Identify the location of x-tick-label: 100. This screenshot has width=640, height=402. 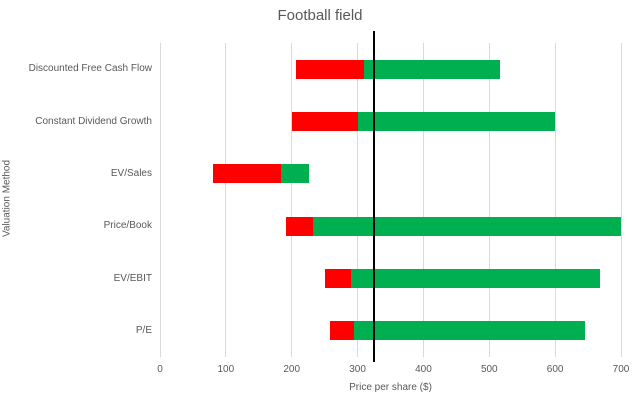
(226, 369).